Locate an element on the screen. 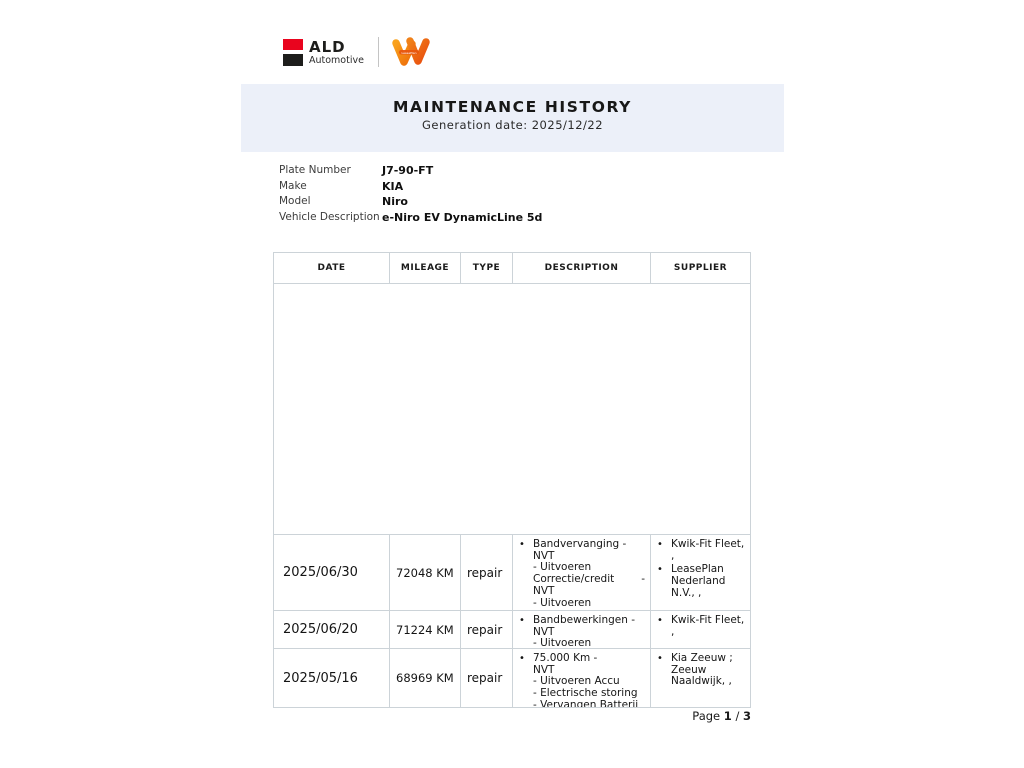 This screenshot has width=1024, height=768. logo-divider is located at coordinates (378, 52).